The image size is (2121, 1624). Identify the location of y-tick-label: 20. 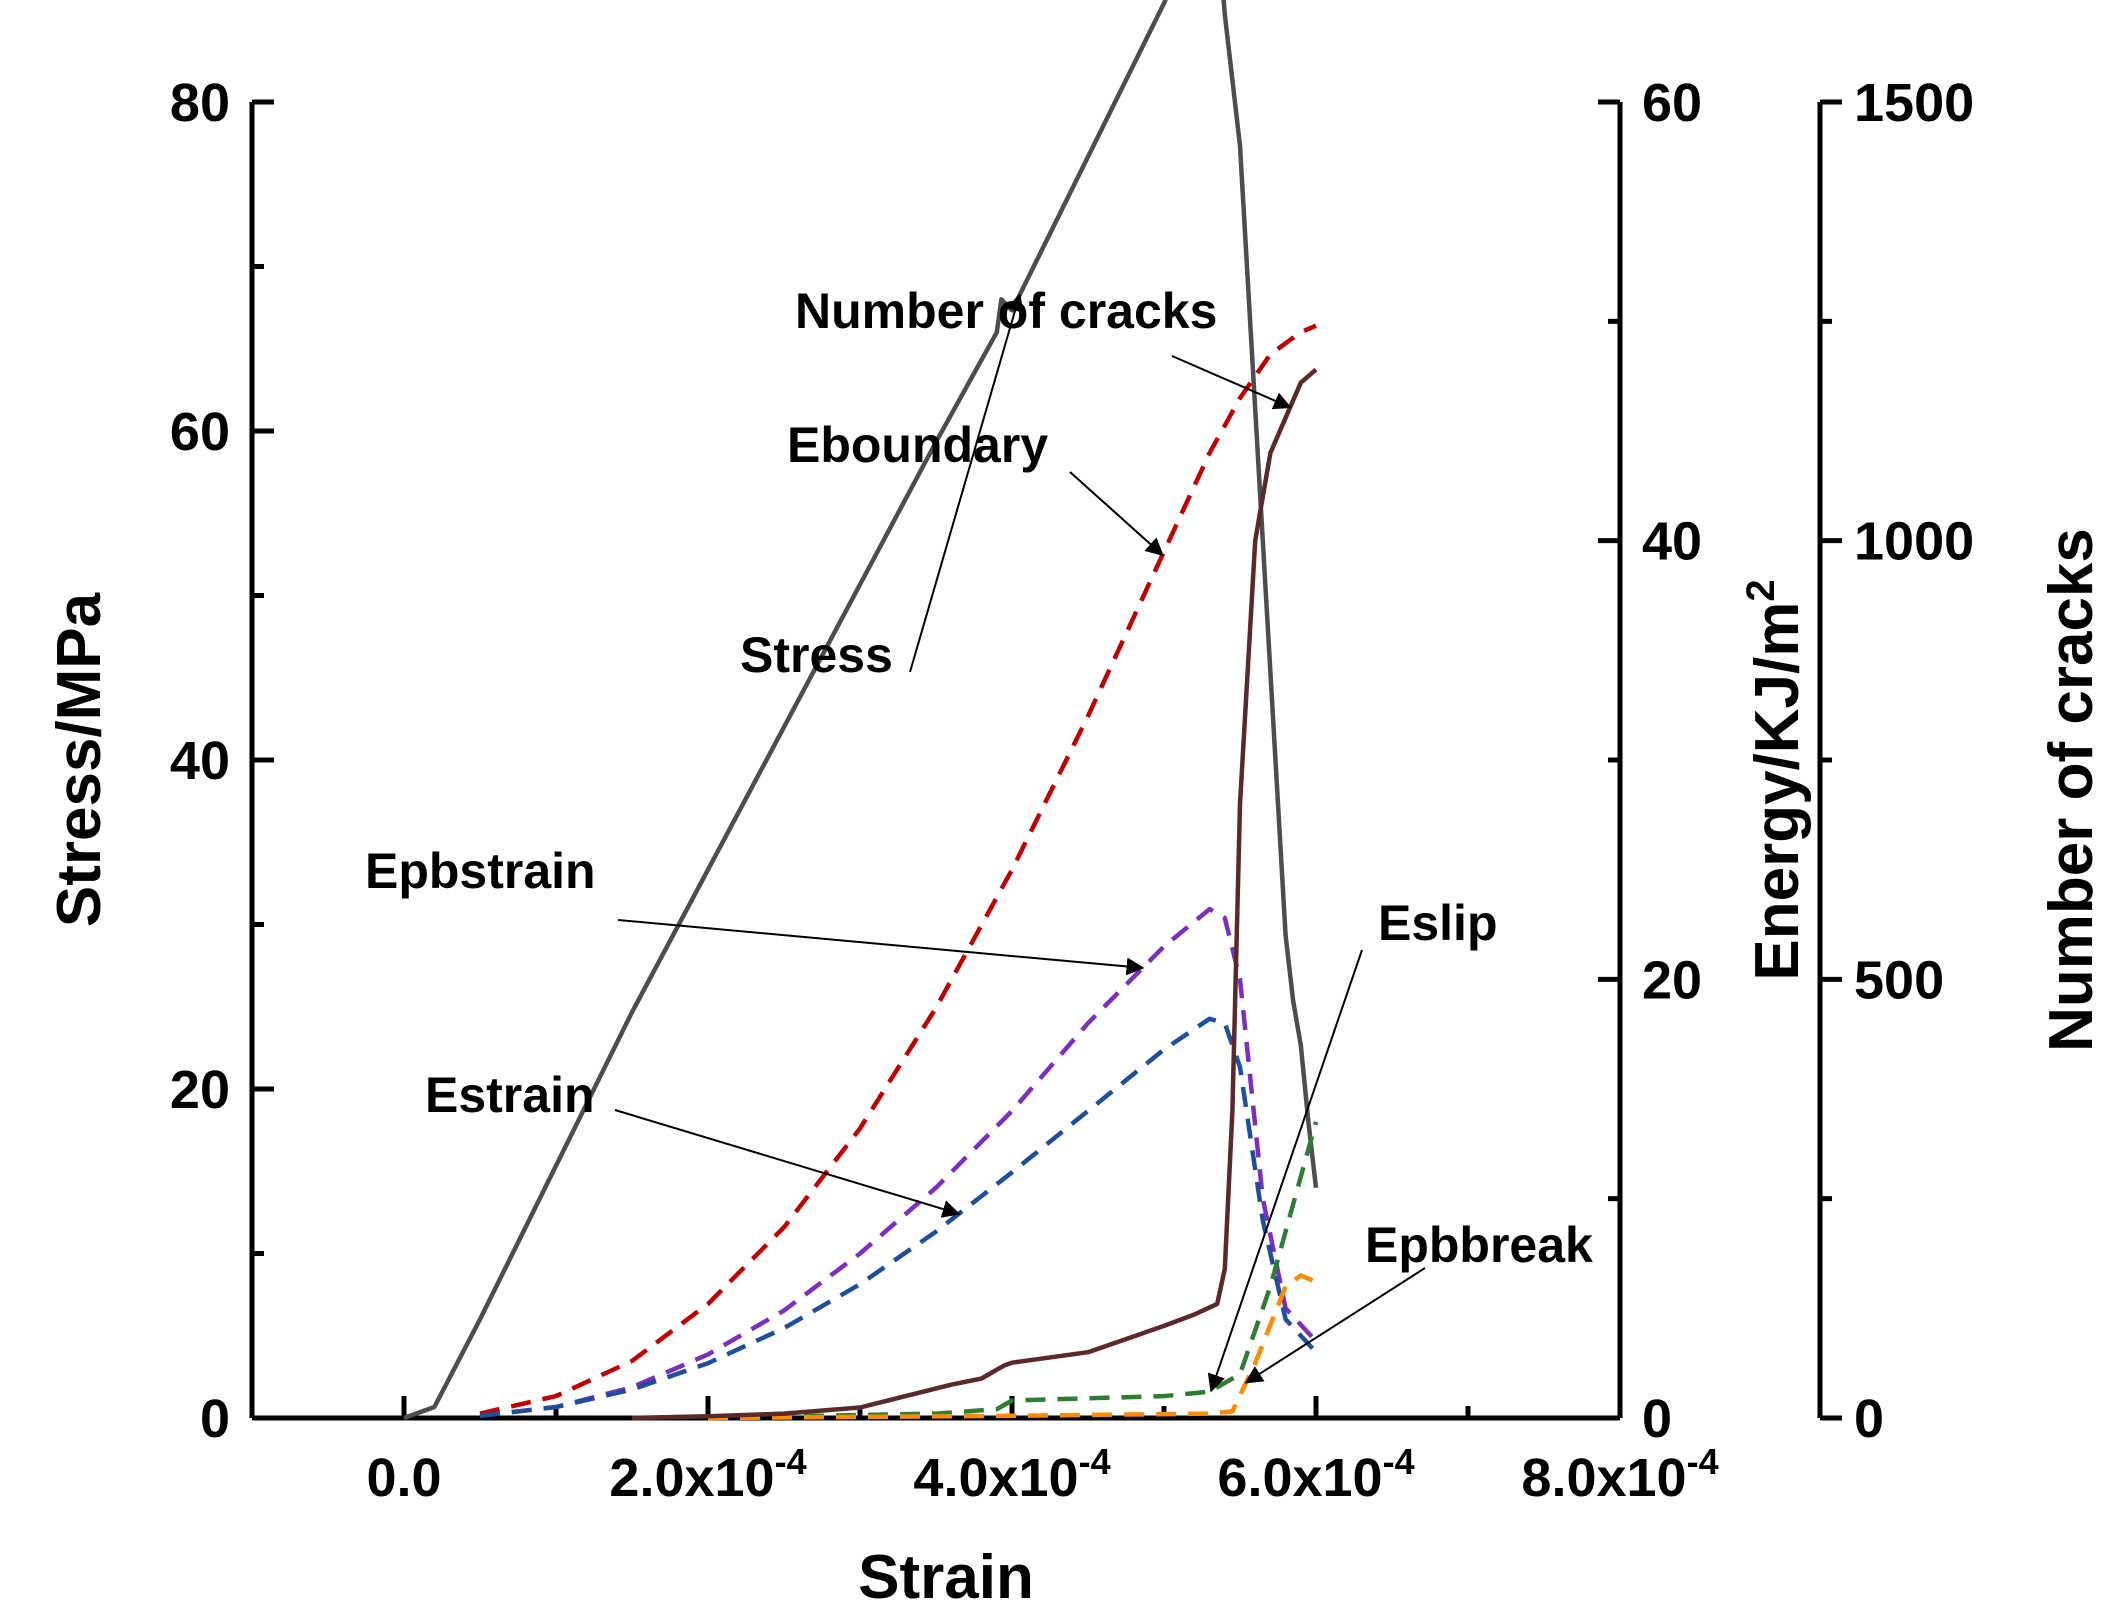
(200, 1090).